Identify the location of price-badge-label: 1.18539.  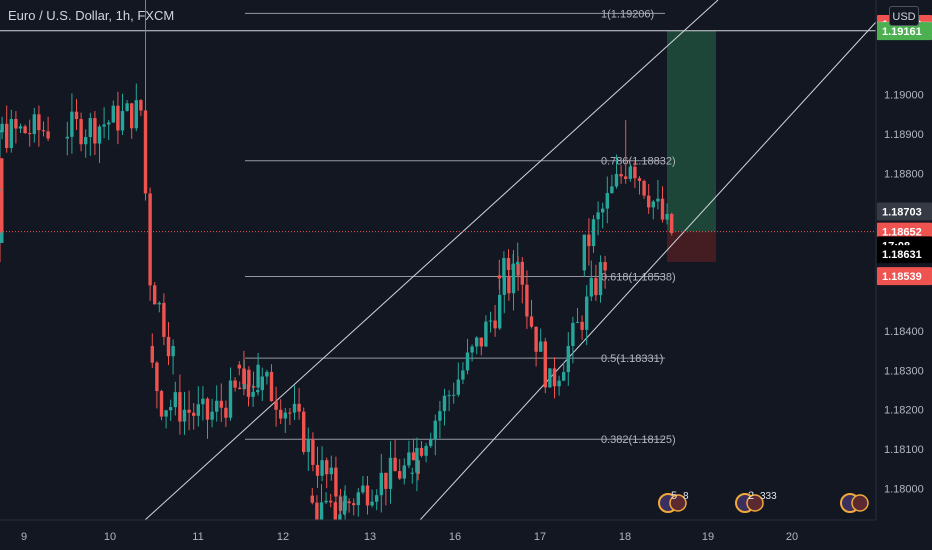
(902, 277).